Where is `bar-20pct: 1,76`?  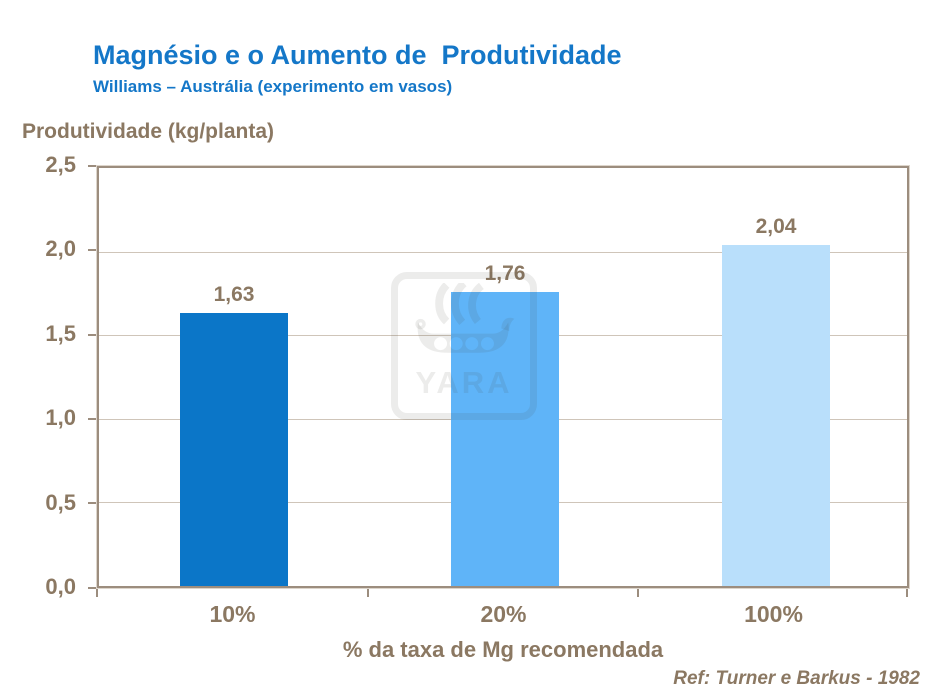 bar-20pct: 1,76 is located at coordinates (505, 424).